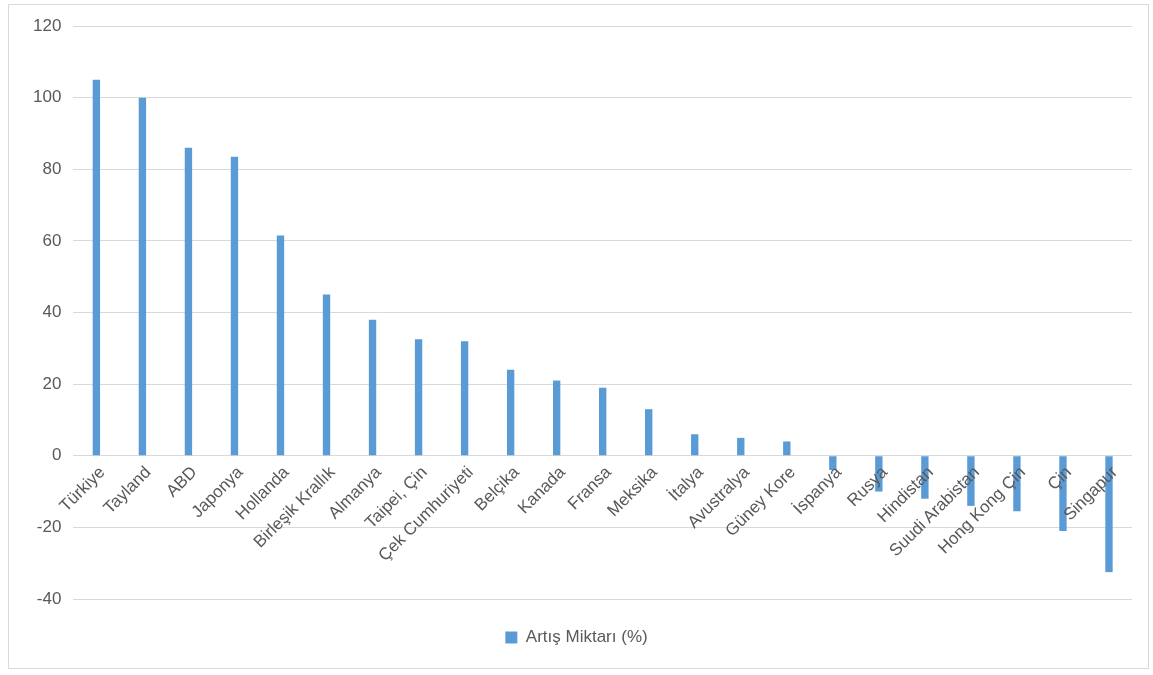 The height and width of the screenshot is (675, 1153). I want to click on y-tick-label: 0, so click(56, 455).